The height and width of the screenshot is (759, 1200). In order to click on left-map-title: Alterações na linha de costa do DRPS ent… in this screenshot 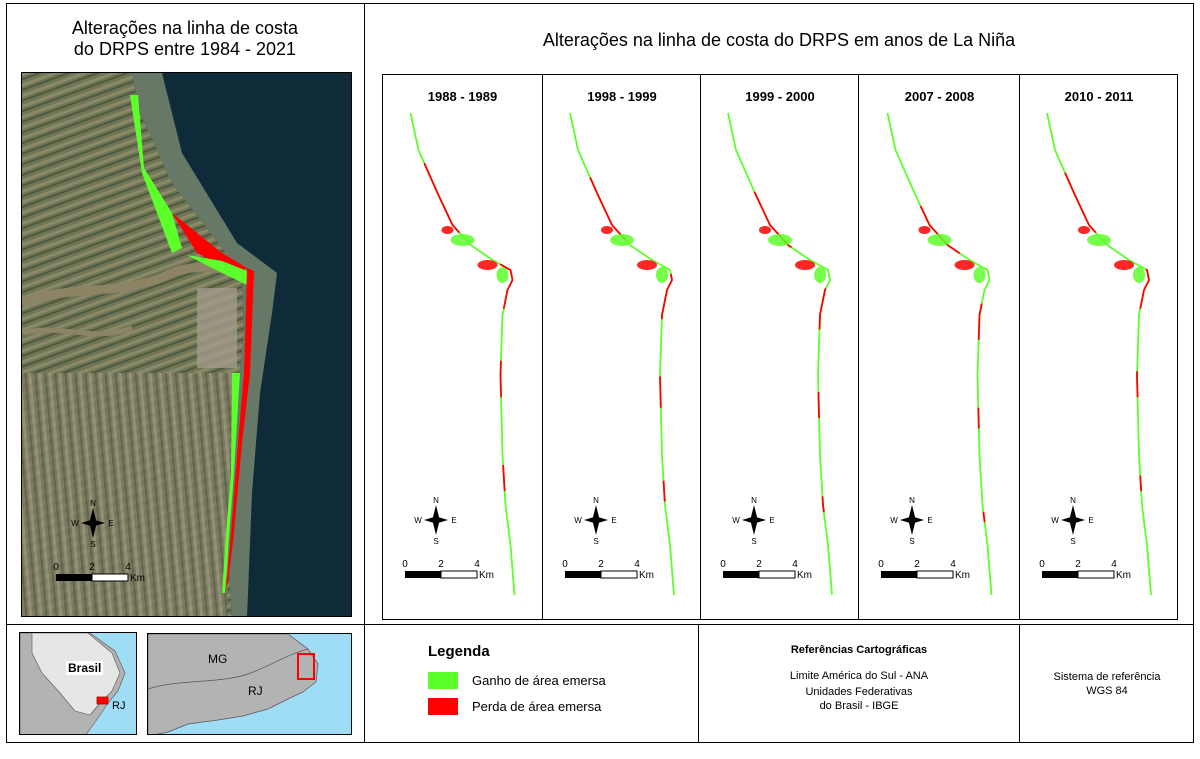, I will do `click(185, 39)`.